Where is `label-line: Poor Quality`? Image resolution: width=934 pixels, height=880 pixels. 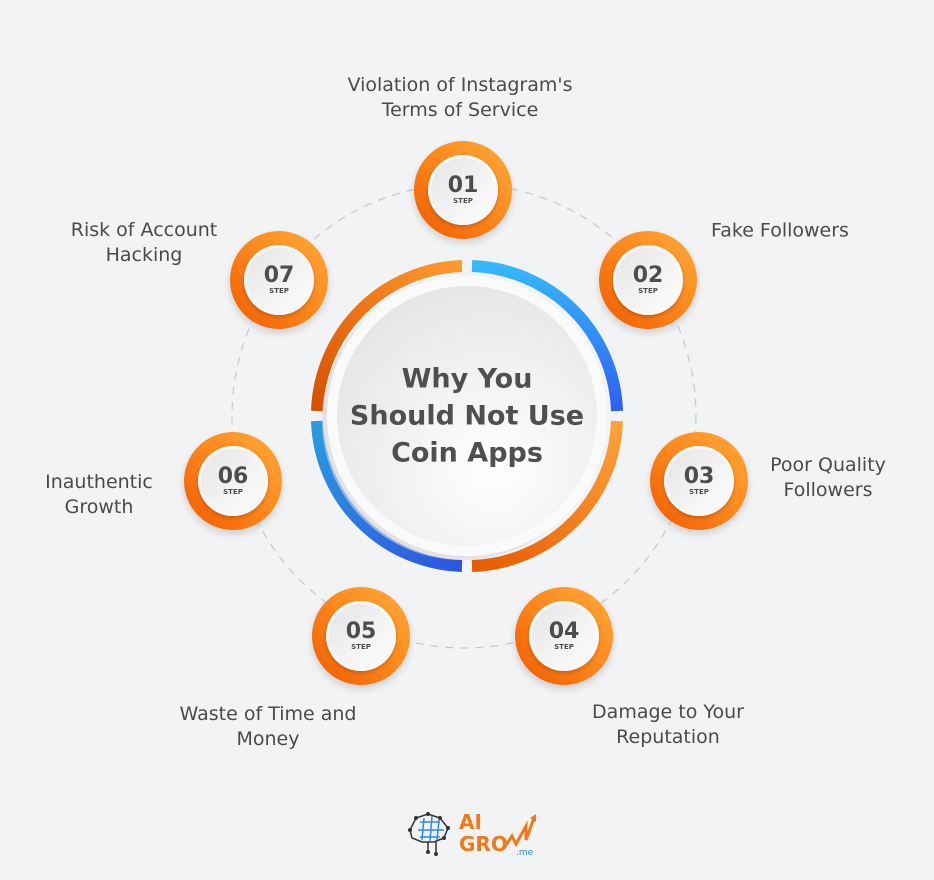 label-line: Poor Quality is located at coordinates (828, 465).